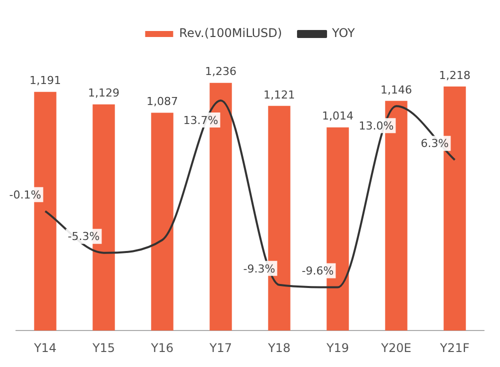  What do you see at coordinates (230, 33) in the screenshot?
I see `legend-label: Rev.(100MiLUSD)` at bounding box center [230, 33].